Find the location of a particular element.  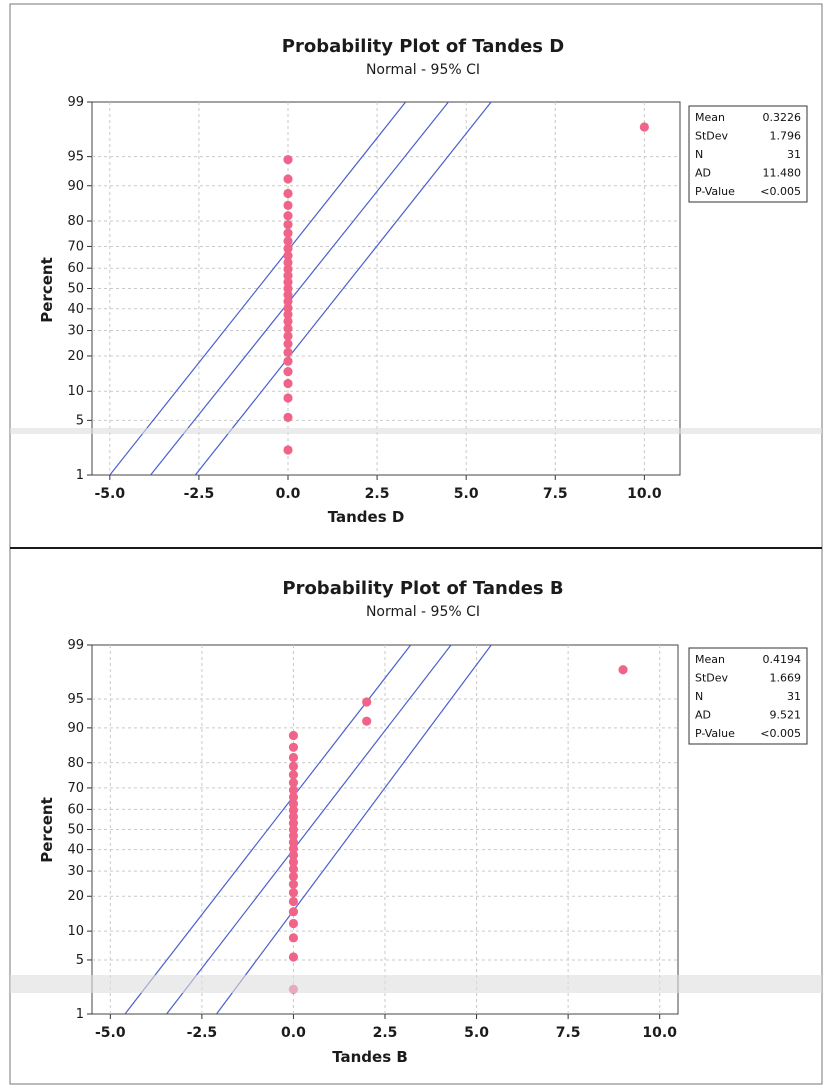

stat-value: 1.669 is located at coordinates (786, 678).